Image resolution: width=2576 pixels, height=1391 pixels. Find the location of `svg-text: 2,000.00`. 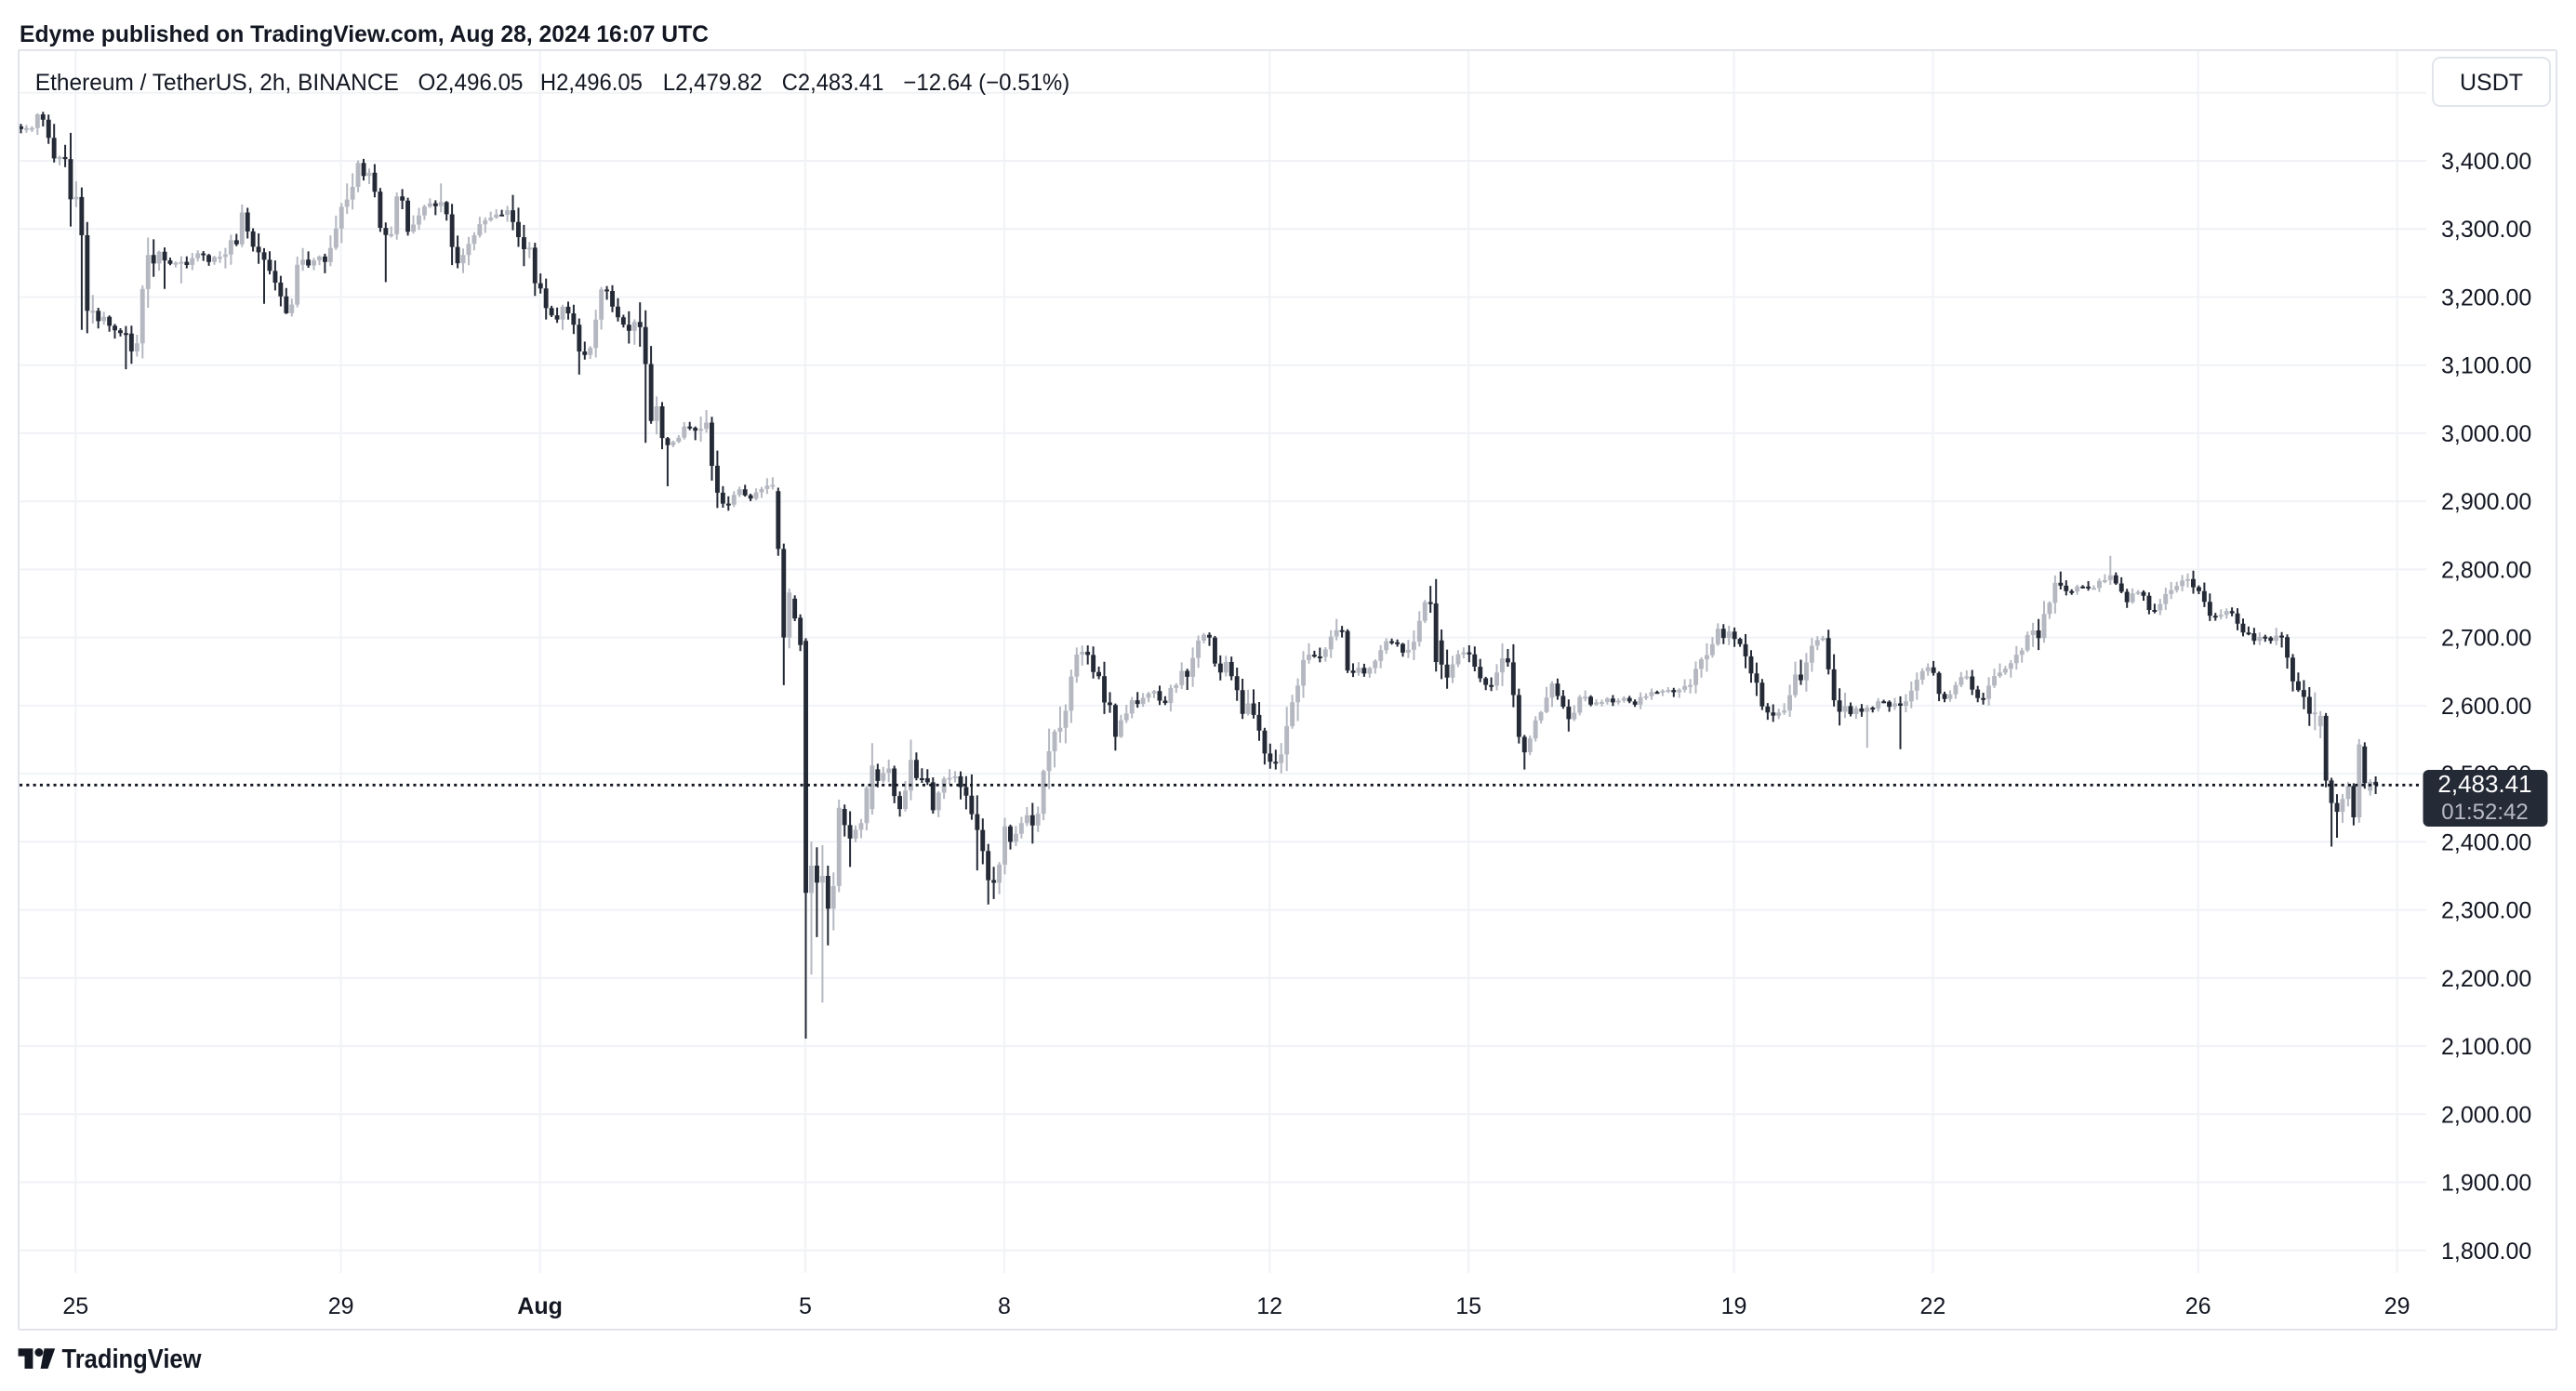

svg-text: 2,000.00 is located at coordinates (2486, 1115).